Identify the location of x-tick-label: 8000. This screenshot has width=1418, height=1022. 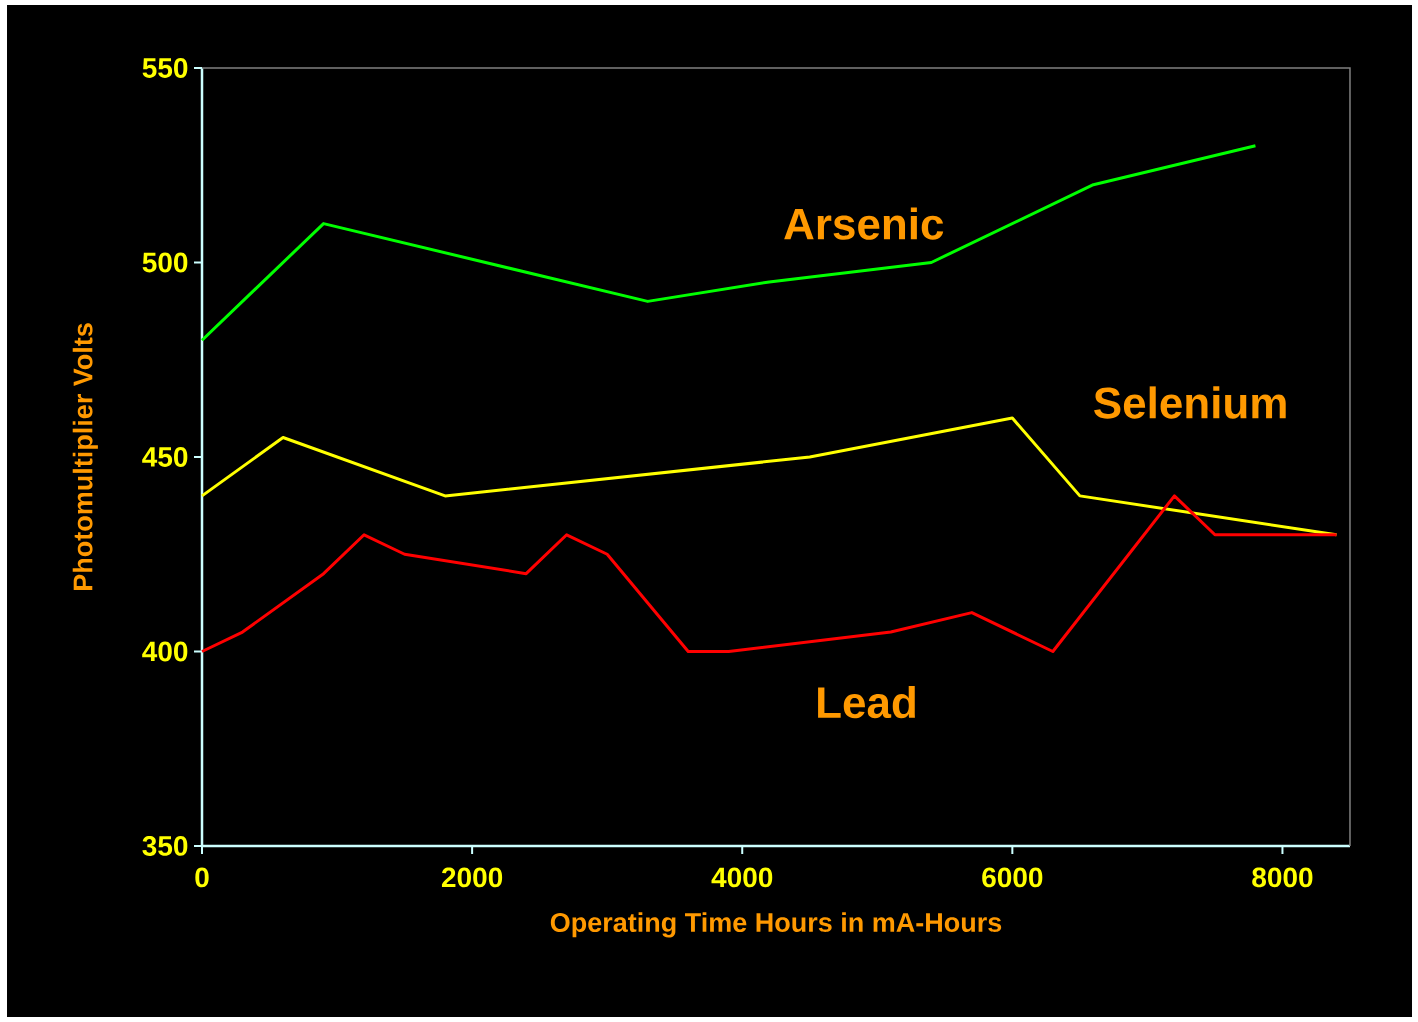
(1282, 877).